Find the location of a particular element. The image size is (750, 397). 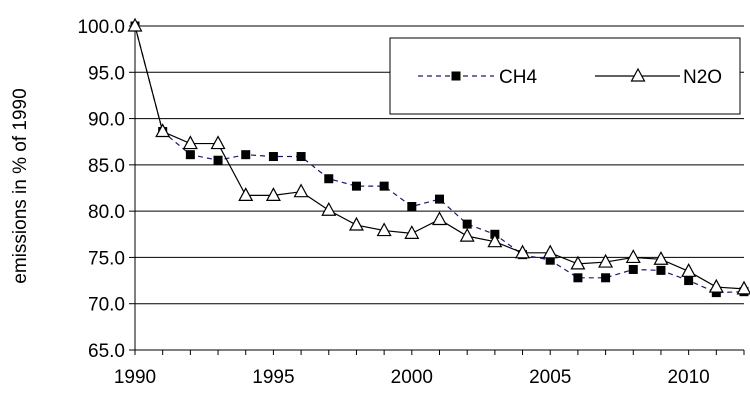

legend-marker-n2o is located at coordinates (638, 74).